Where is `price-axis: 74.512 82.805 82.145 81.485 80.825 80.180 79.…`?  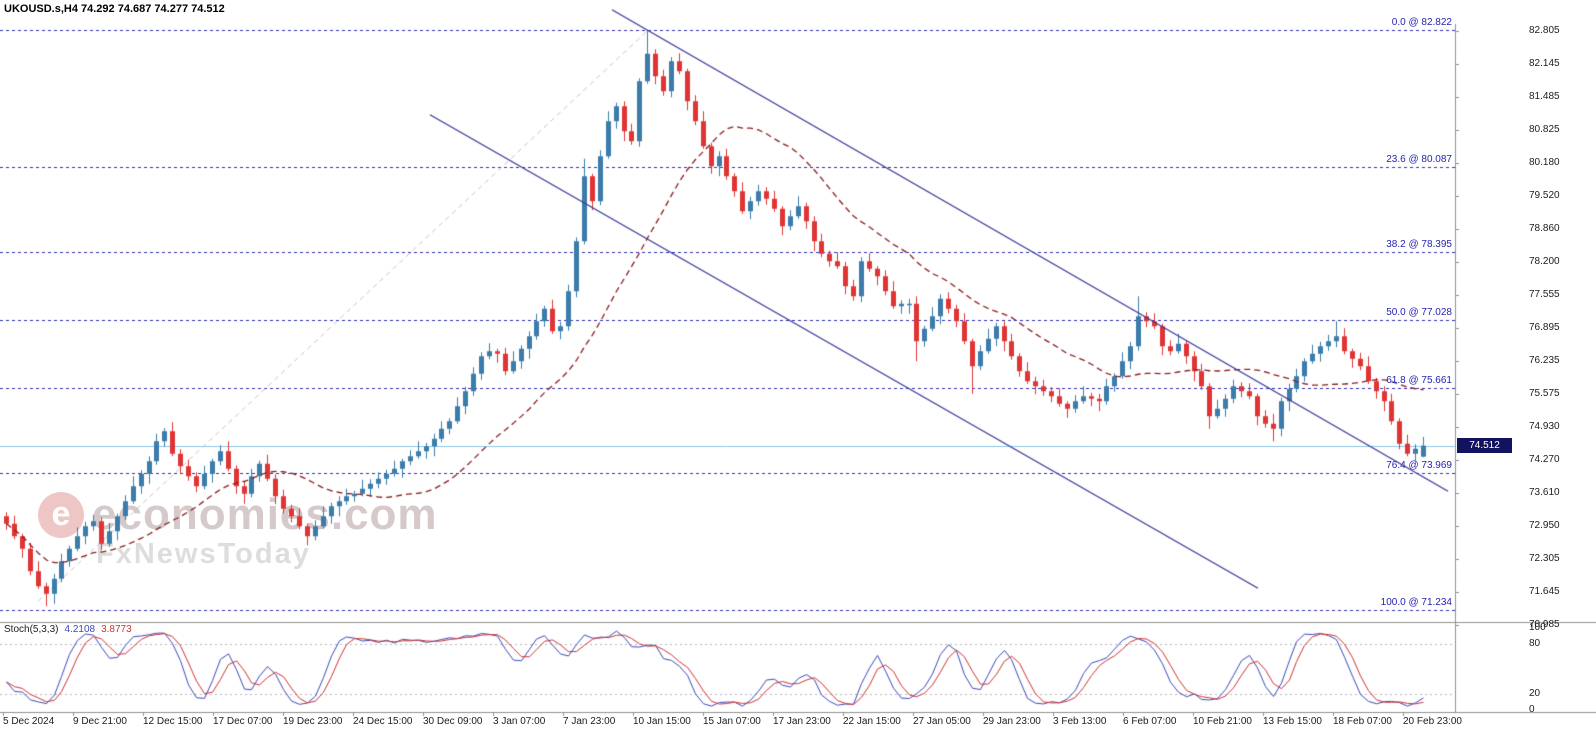
price-axis: 74.512 82.805 82.145 81.485 80.825 80.180 79.… is located at coordinates (1526, 369).